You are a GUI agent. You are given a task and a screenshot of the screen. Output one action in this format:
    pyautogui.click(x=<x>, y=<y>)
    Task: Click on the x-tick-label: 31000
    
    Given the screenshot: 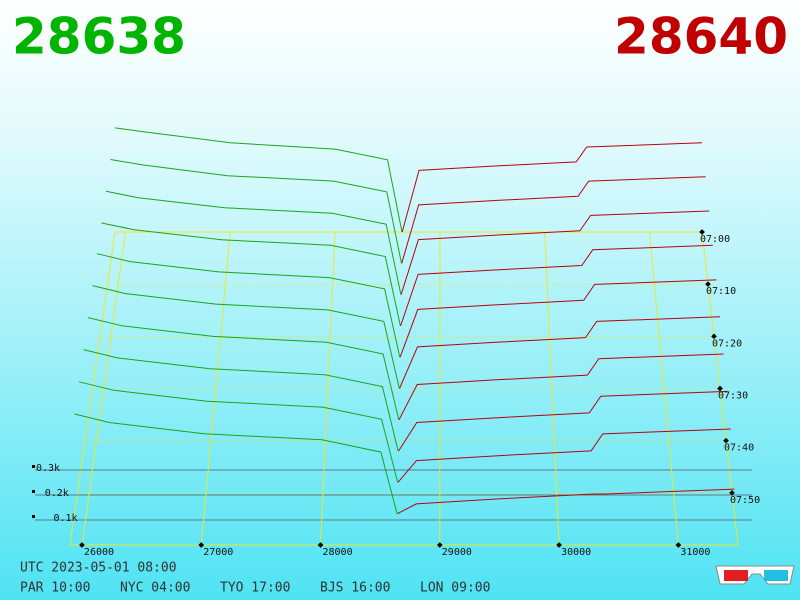 What is the action you would take?
    pyautogui.click(x=695, y=552)
    